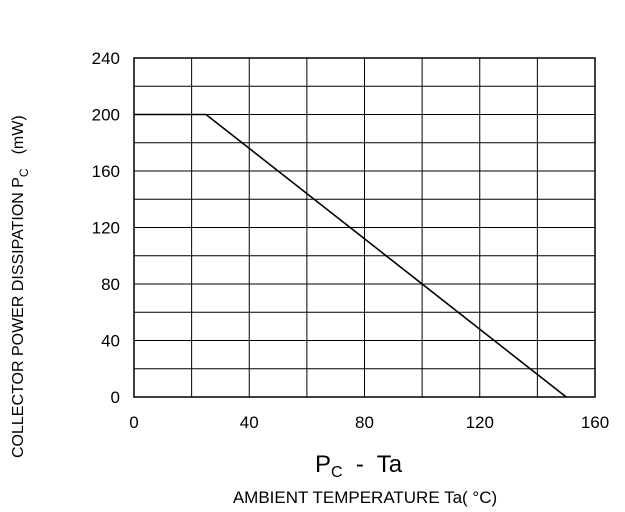  What do you see at coordinates (323, 464) in the screenshot?
I see `caption-p: P` at bounding box center [323, 464].